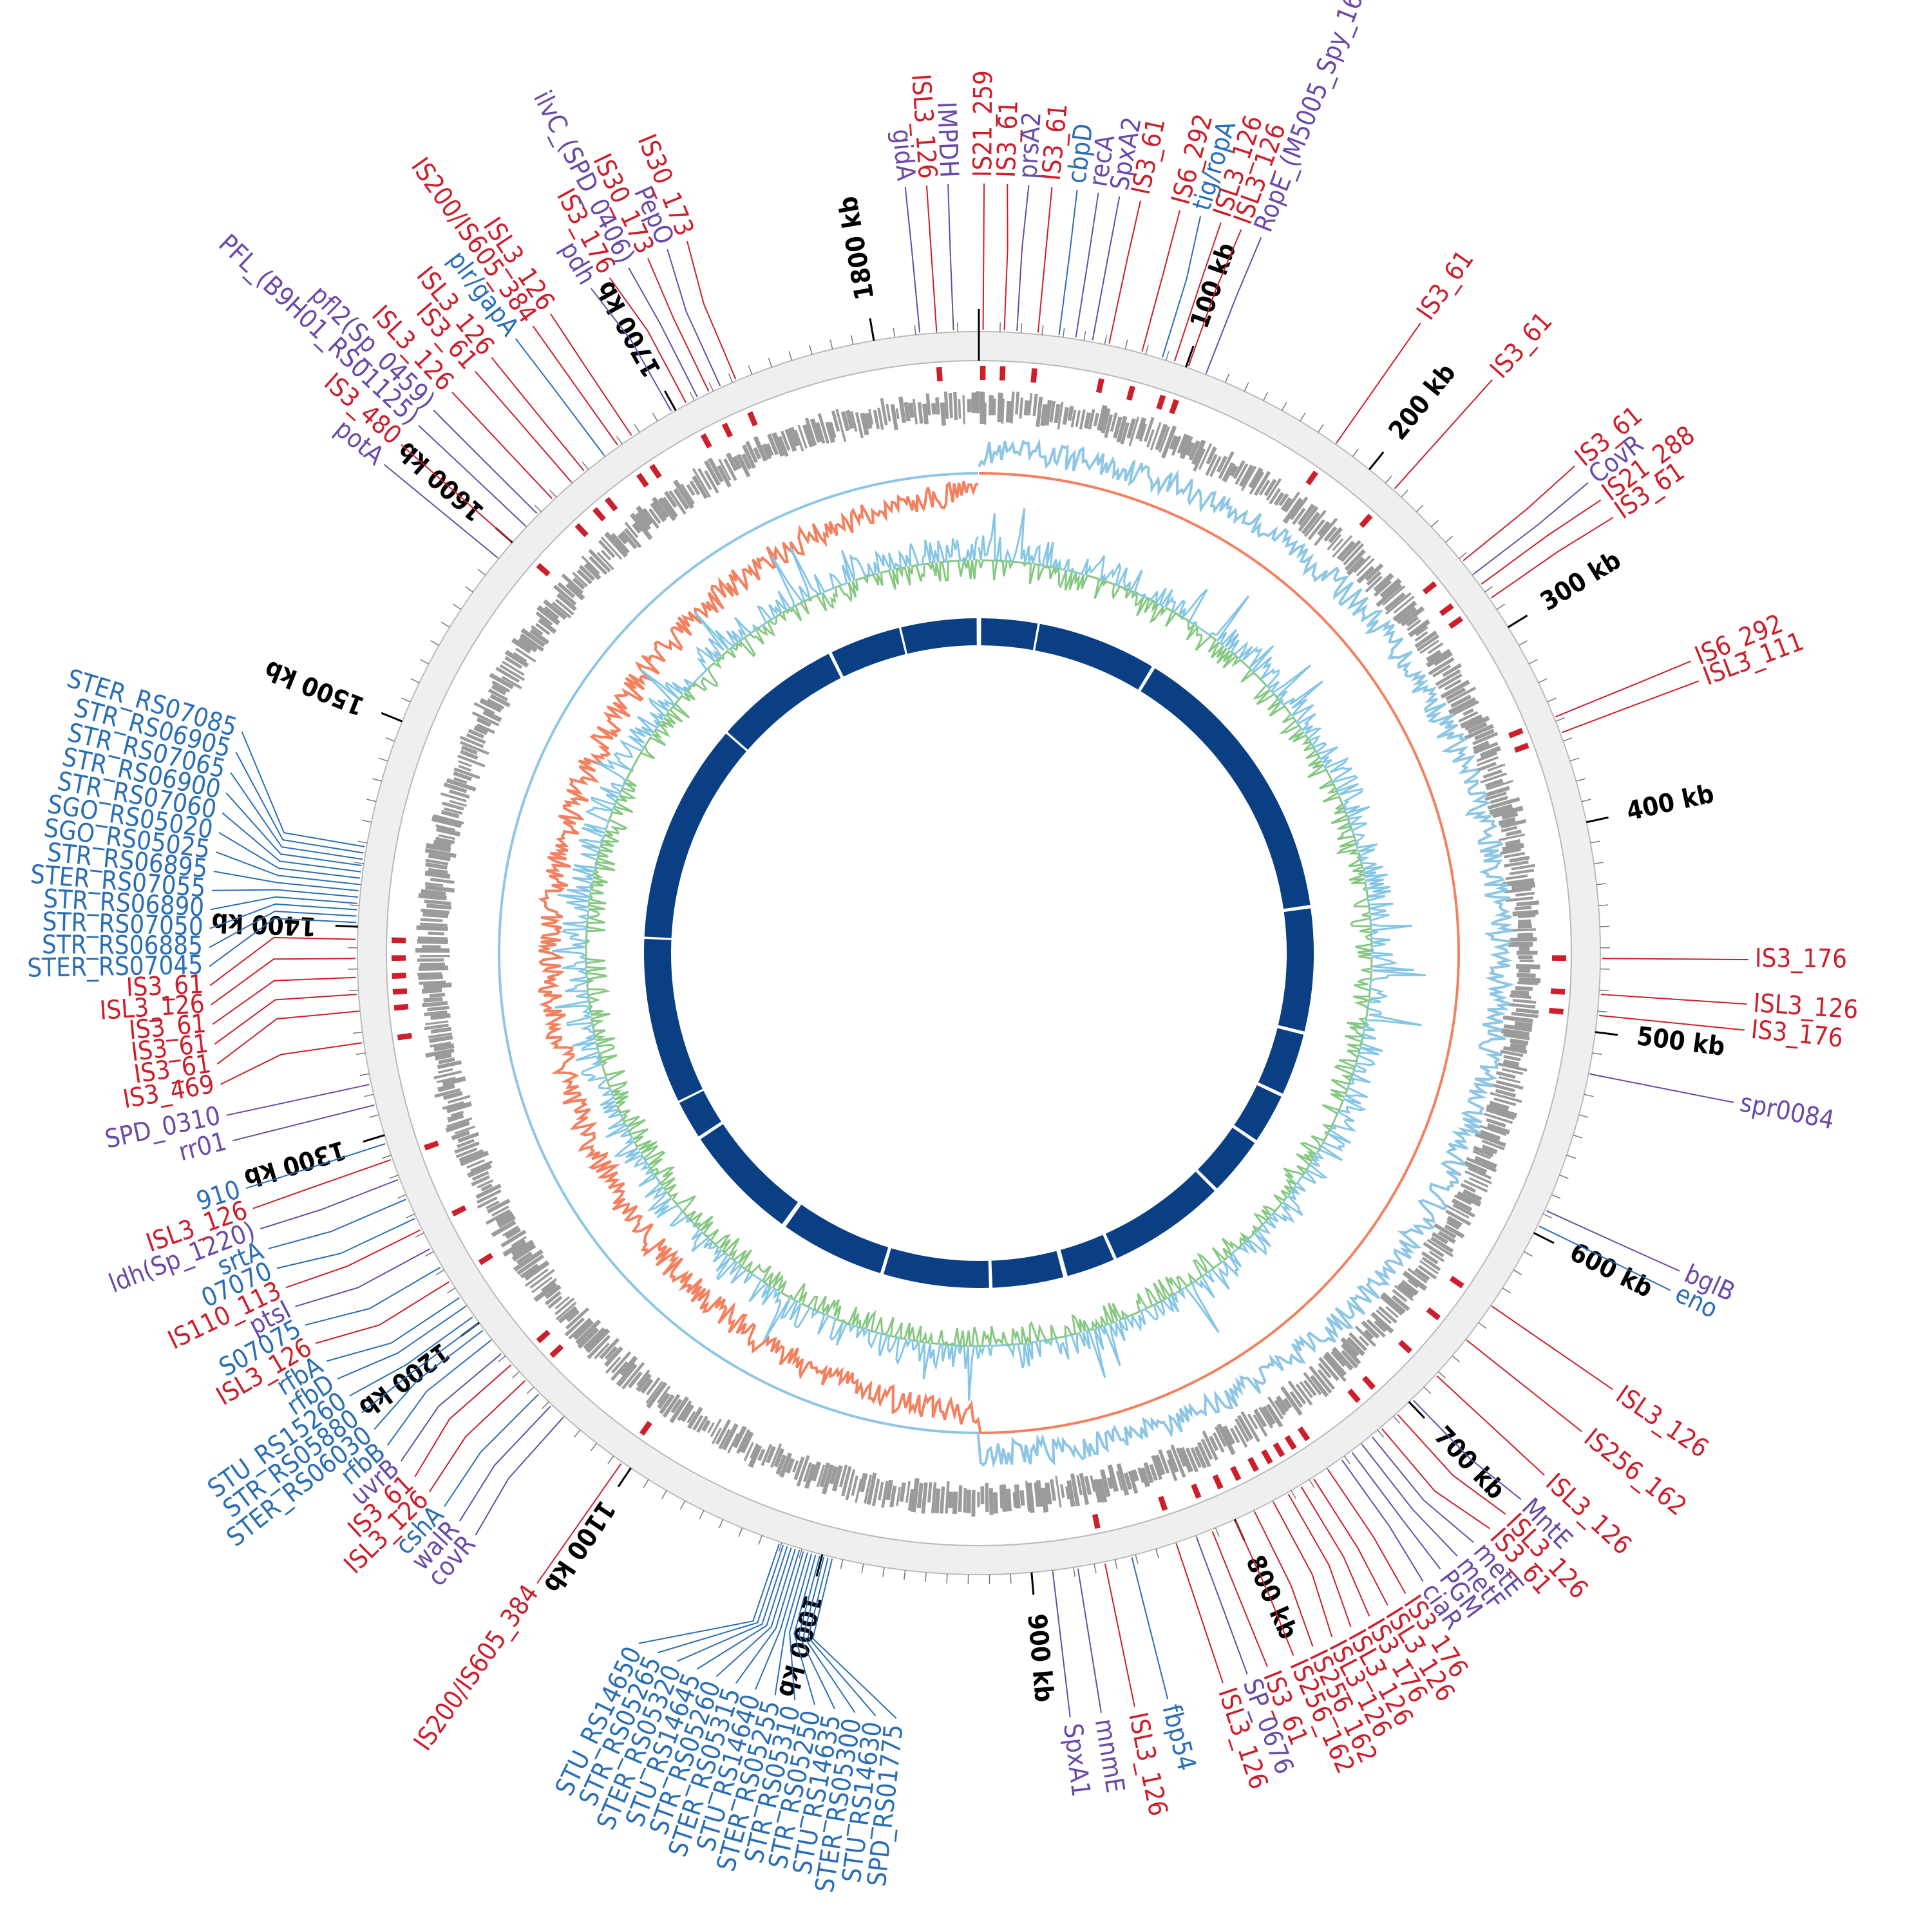 The width and height of the screenshot is (1932, 1932). I want to click on scale-tick-label: 1500 kb, so click(314, 687).